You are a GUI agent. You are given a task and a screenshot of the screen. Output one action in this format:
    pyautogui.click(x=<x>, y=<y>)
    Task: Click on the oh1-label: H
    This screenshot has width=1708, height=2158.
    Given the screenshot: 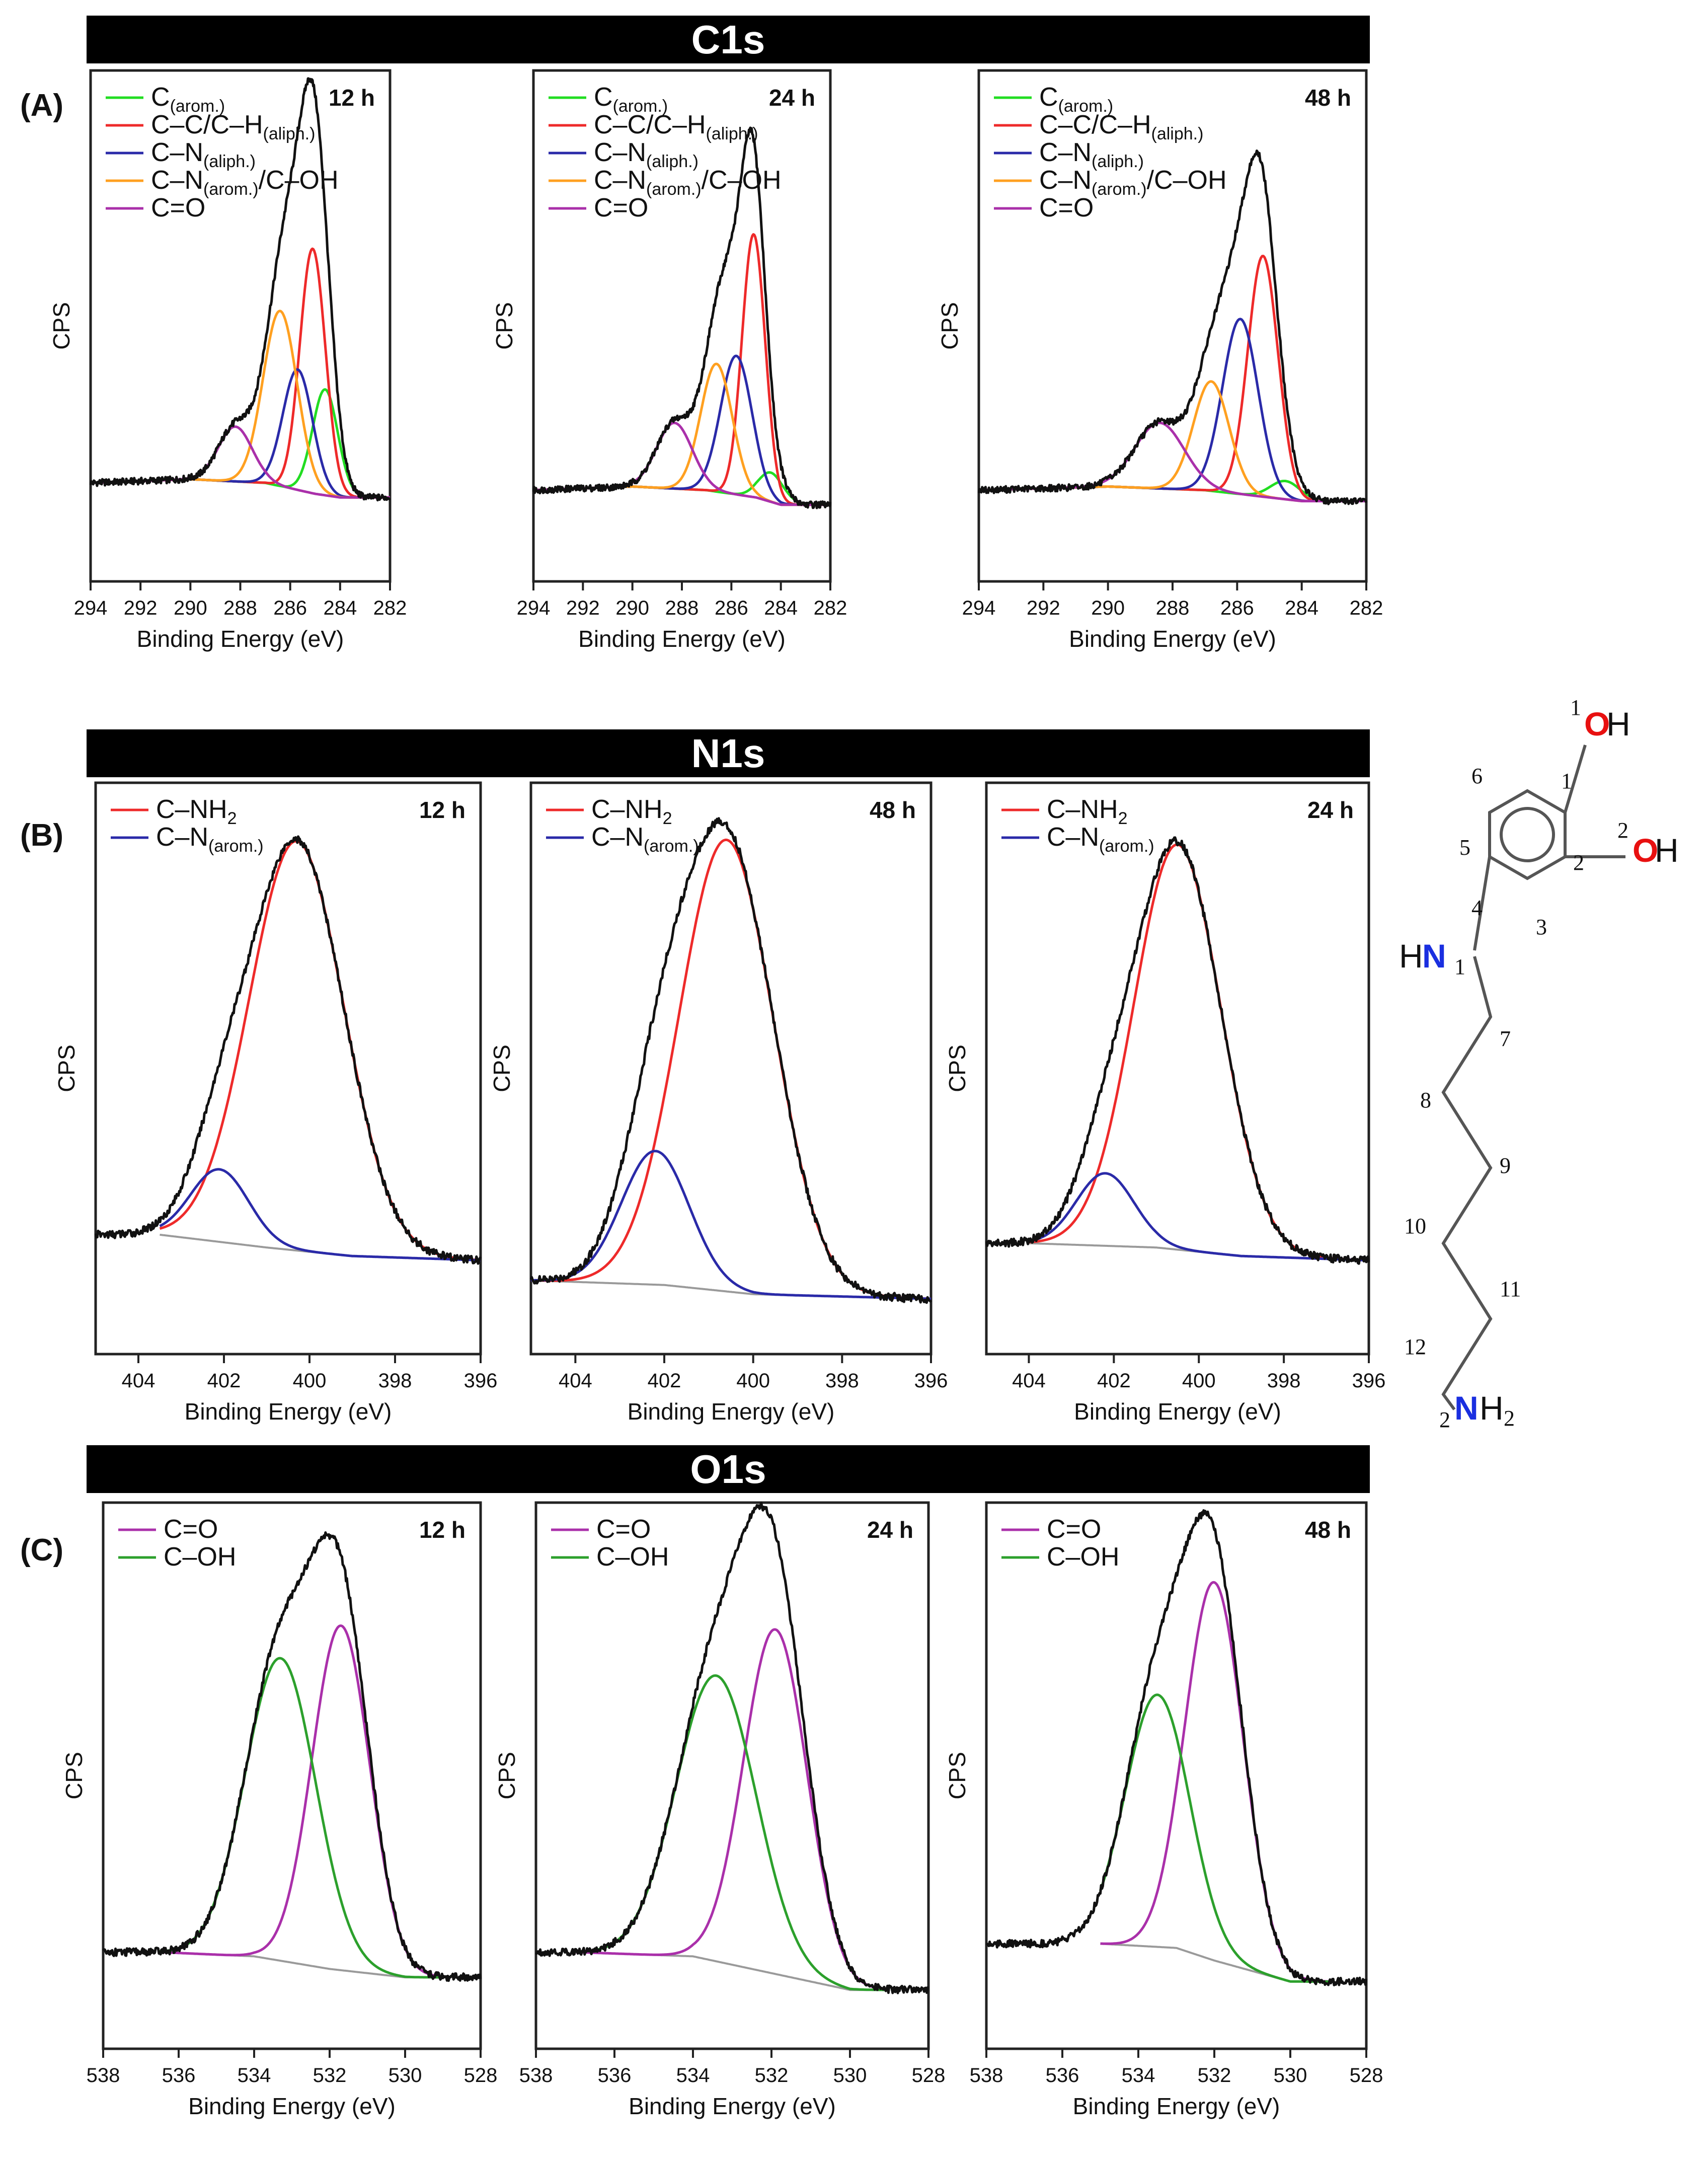 What is the action you would take?
    pyautogui.click(x=1618, y=723)
    